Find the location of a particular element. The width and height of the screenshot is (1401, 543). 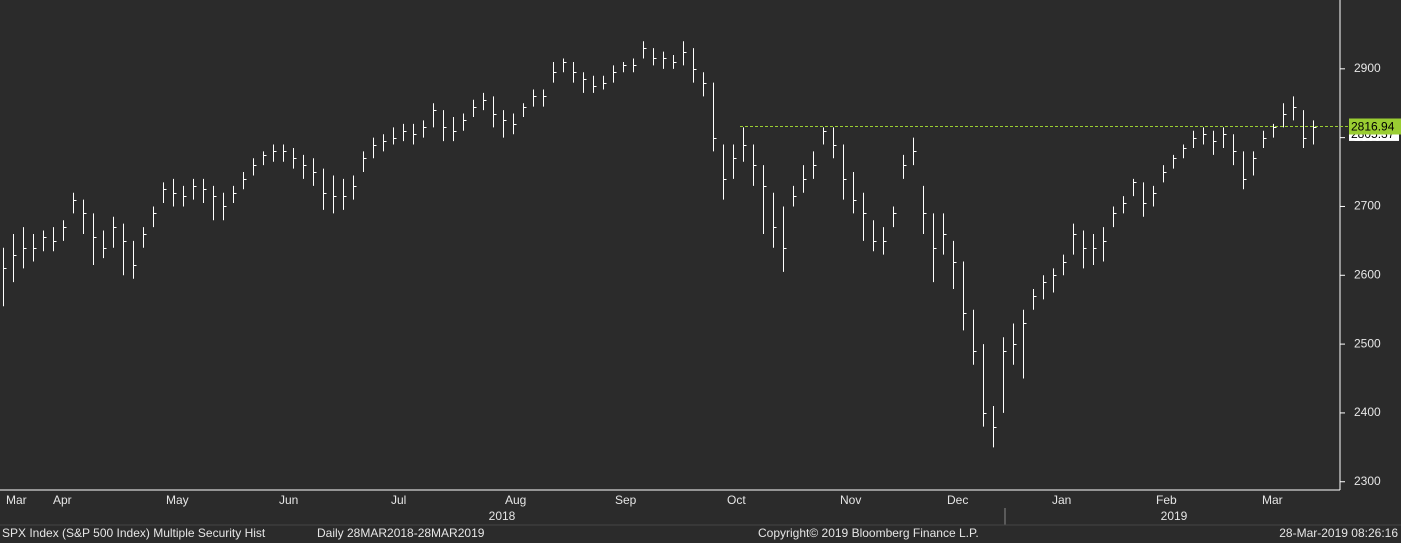

x-tick-label: Sep is located at coordinates (626, 500).